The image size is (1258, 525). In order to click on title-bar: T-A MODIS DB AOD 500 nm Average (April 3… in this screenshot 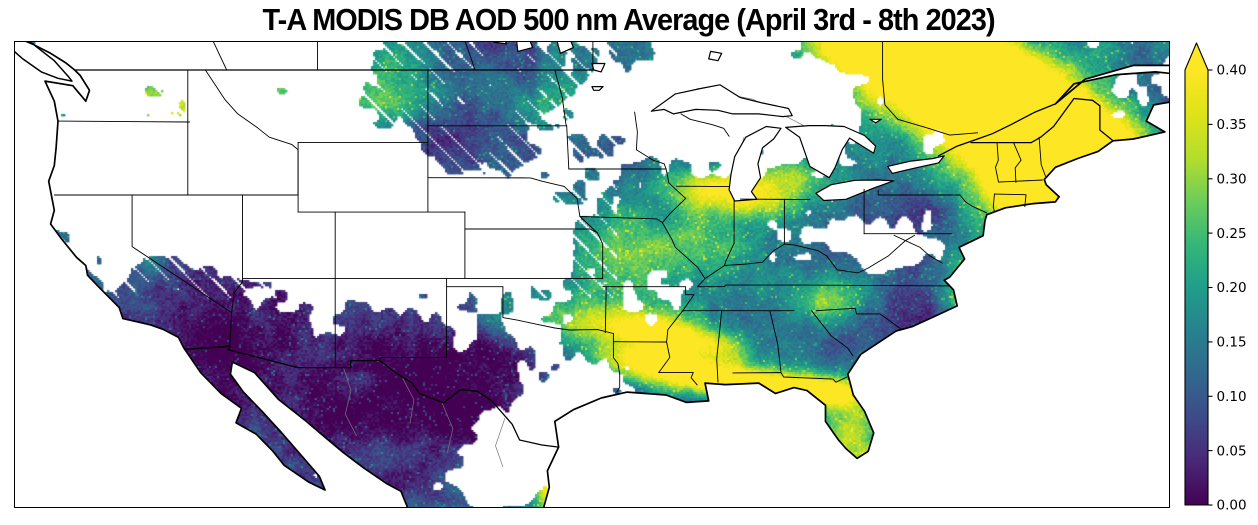, I will do `click(629, 20)`.